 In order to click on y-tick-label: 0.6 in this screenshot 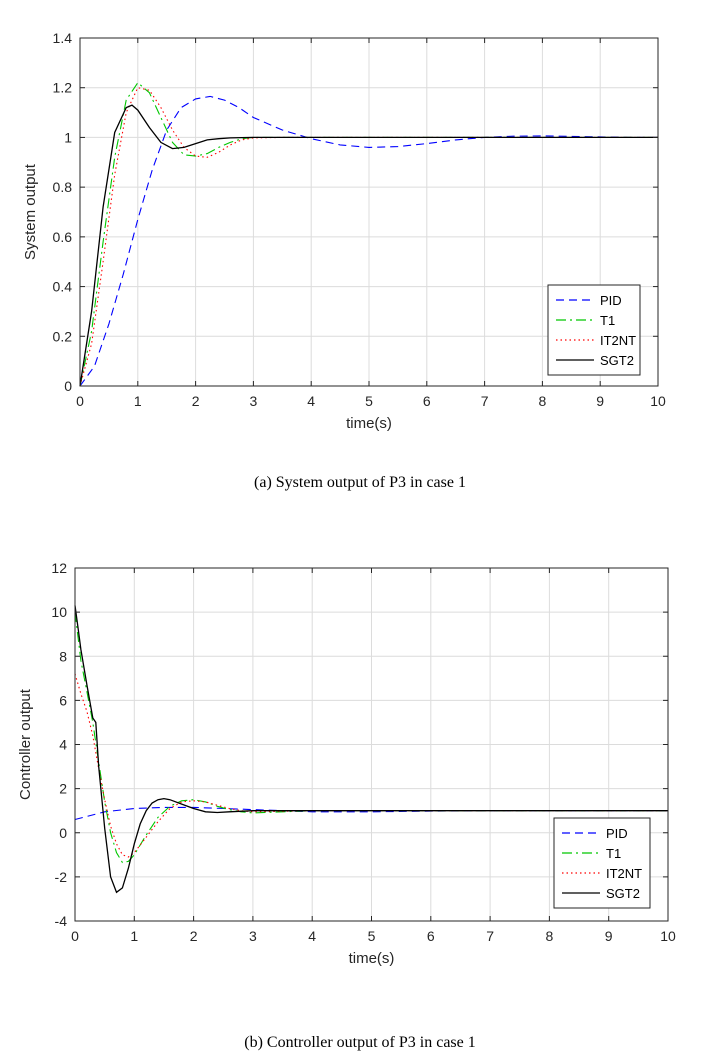, I will do `click(63, 237)`.